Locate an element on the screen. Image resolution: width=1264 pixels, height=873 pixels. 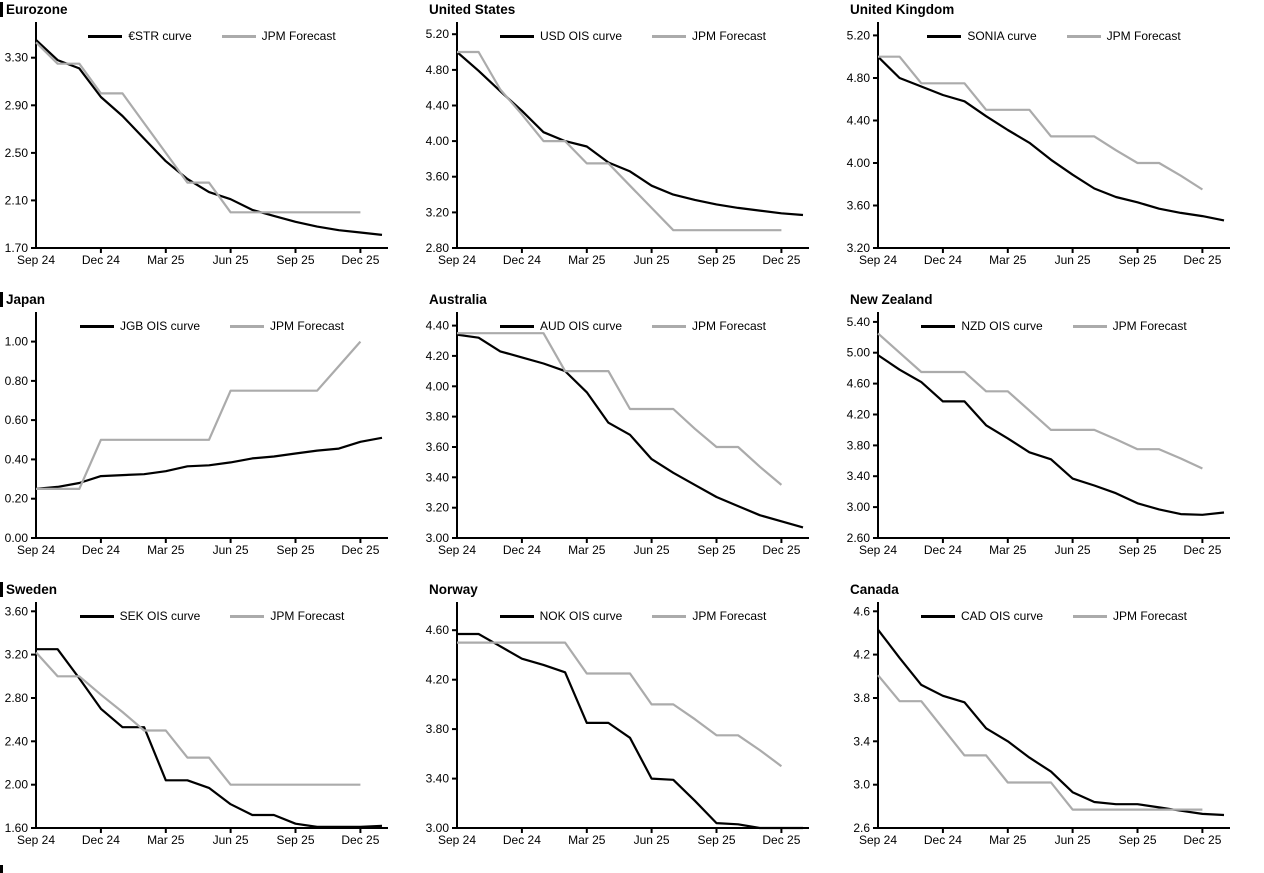
y-tick-label: 4.60 is located at coordinates (438, 630).